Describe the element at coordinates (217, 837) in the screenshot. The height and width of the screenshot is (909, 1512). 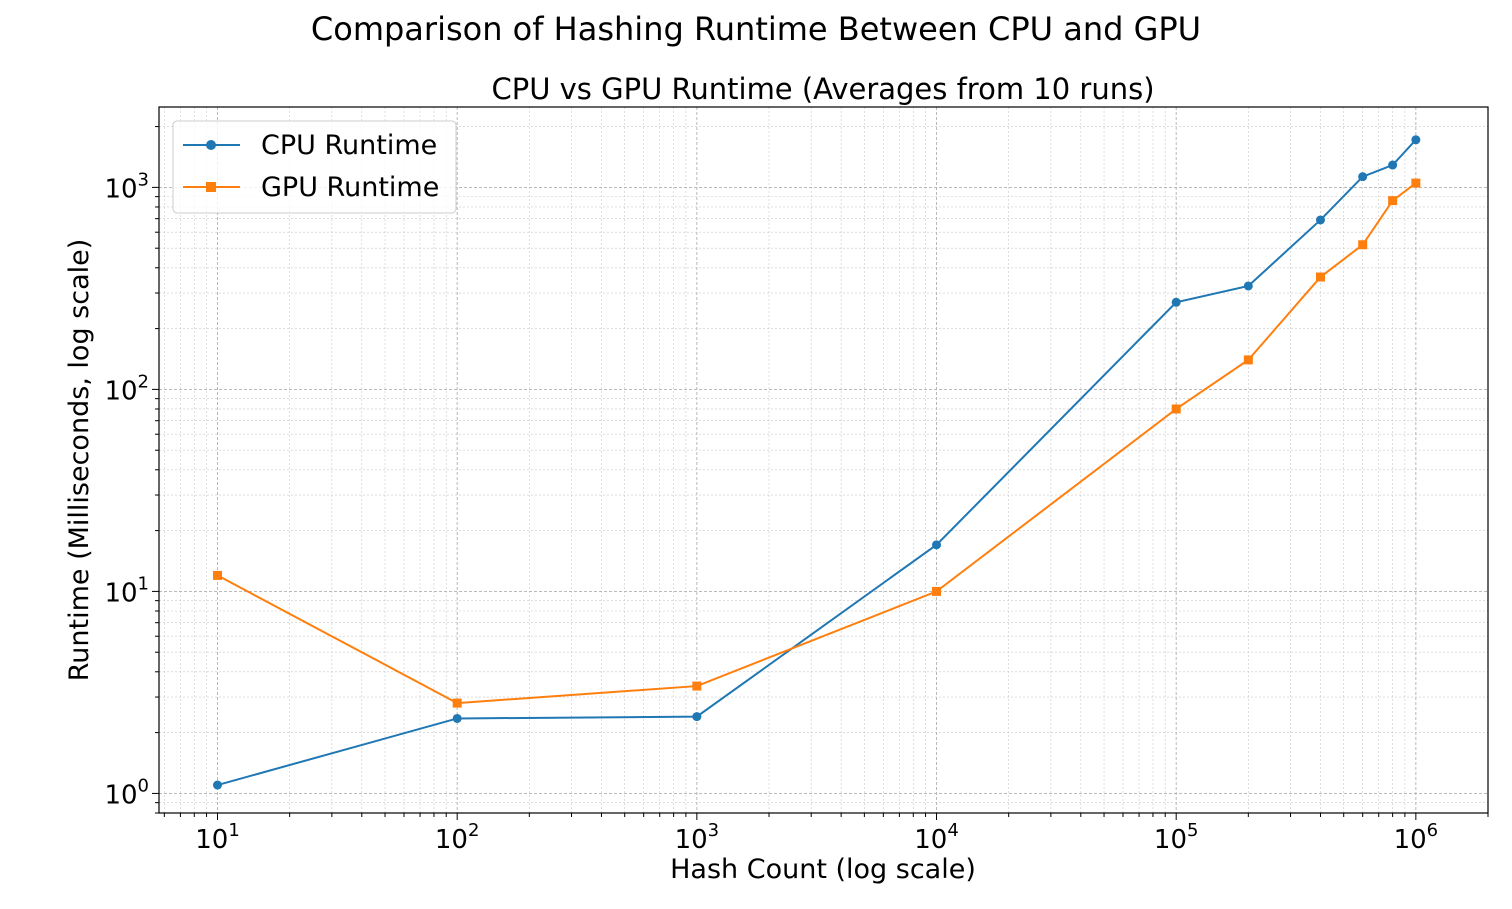
I see `x-tick-label: 10¹` at that location.